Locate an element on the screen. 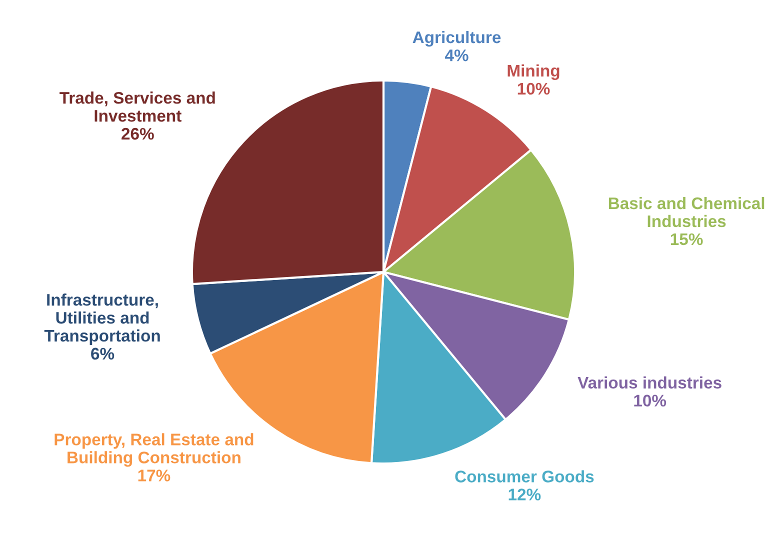 This screenshot has width=767, height=544. slice-label: Agriculture is located at coordinates (456, 38).